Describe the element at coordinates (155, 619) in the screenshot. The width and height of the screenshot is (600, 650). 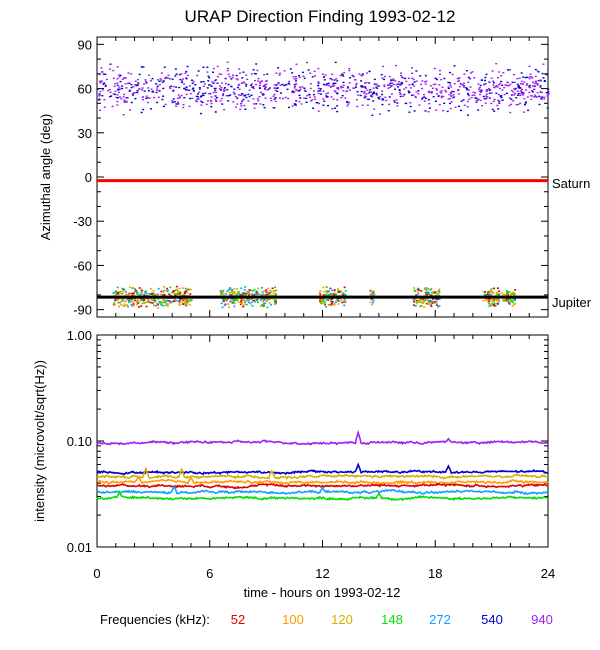
I see `legend-label: Frequencies (kHz):` at that location.